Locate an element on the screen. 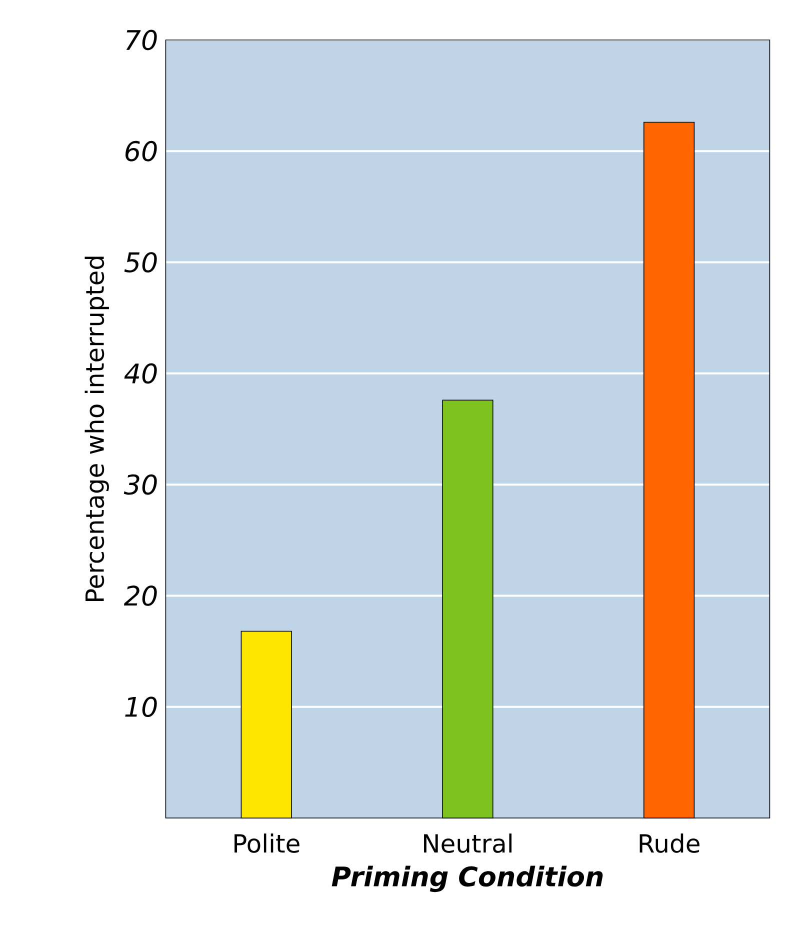 The width and height of the screenshot is (801, 945). x-tick-label: Rude is located at coordinates (670, 843).